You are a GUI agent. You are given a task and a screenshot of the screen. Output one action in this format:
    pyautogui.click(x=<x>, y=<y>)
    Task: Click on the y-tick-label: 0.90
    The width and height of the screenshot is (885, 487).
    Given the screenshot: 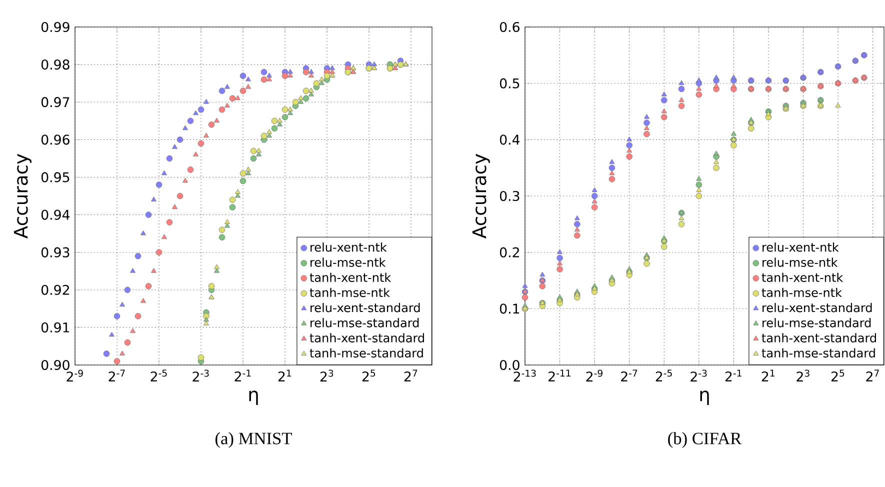 What is the action you would take?
    pyautogui.click(x=55, y=365)
    